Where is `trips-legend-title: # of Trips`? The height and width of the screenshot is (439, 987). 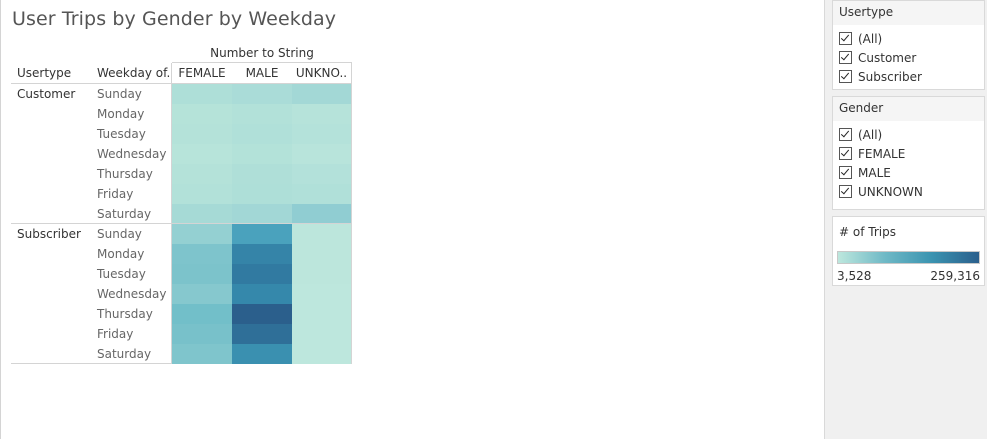 trips-legend-title: # of Trips is located at coordinates (908, 233).